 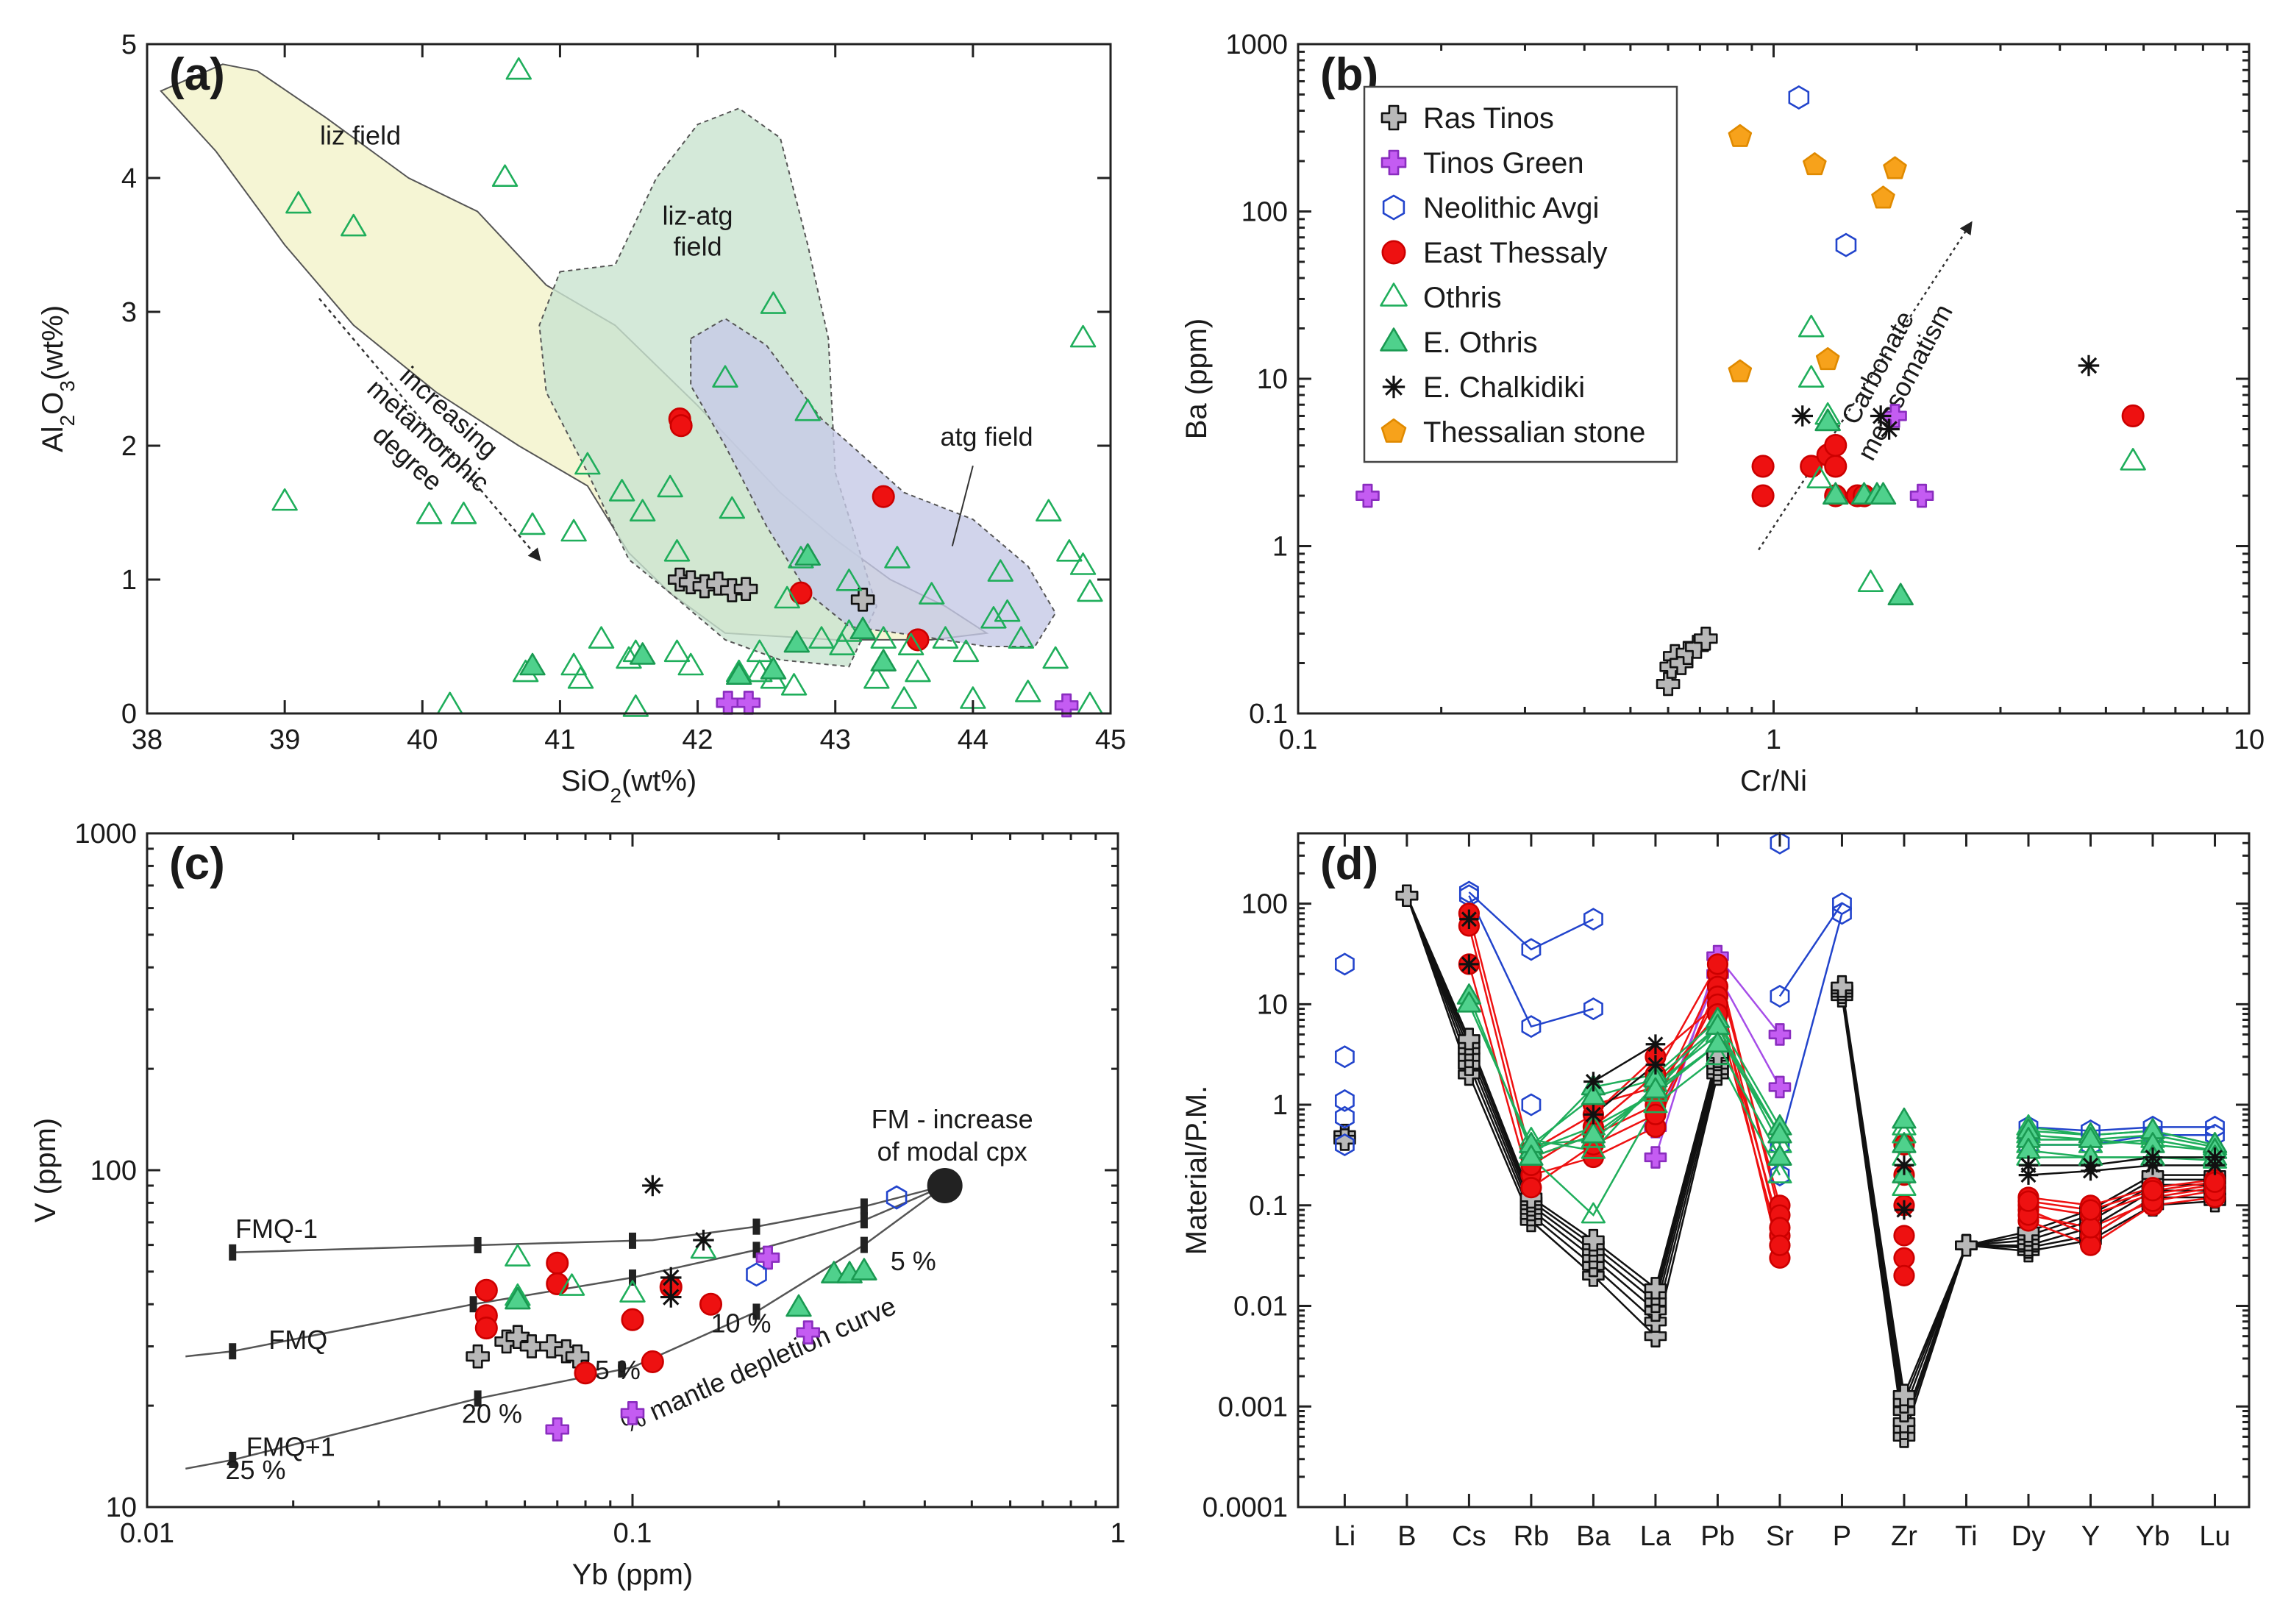 What do you see at coordinates (658, 781) in the screenshot?
I see `axis-title-part: (wt%)` at bounding box center [658, 781].